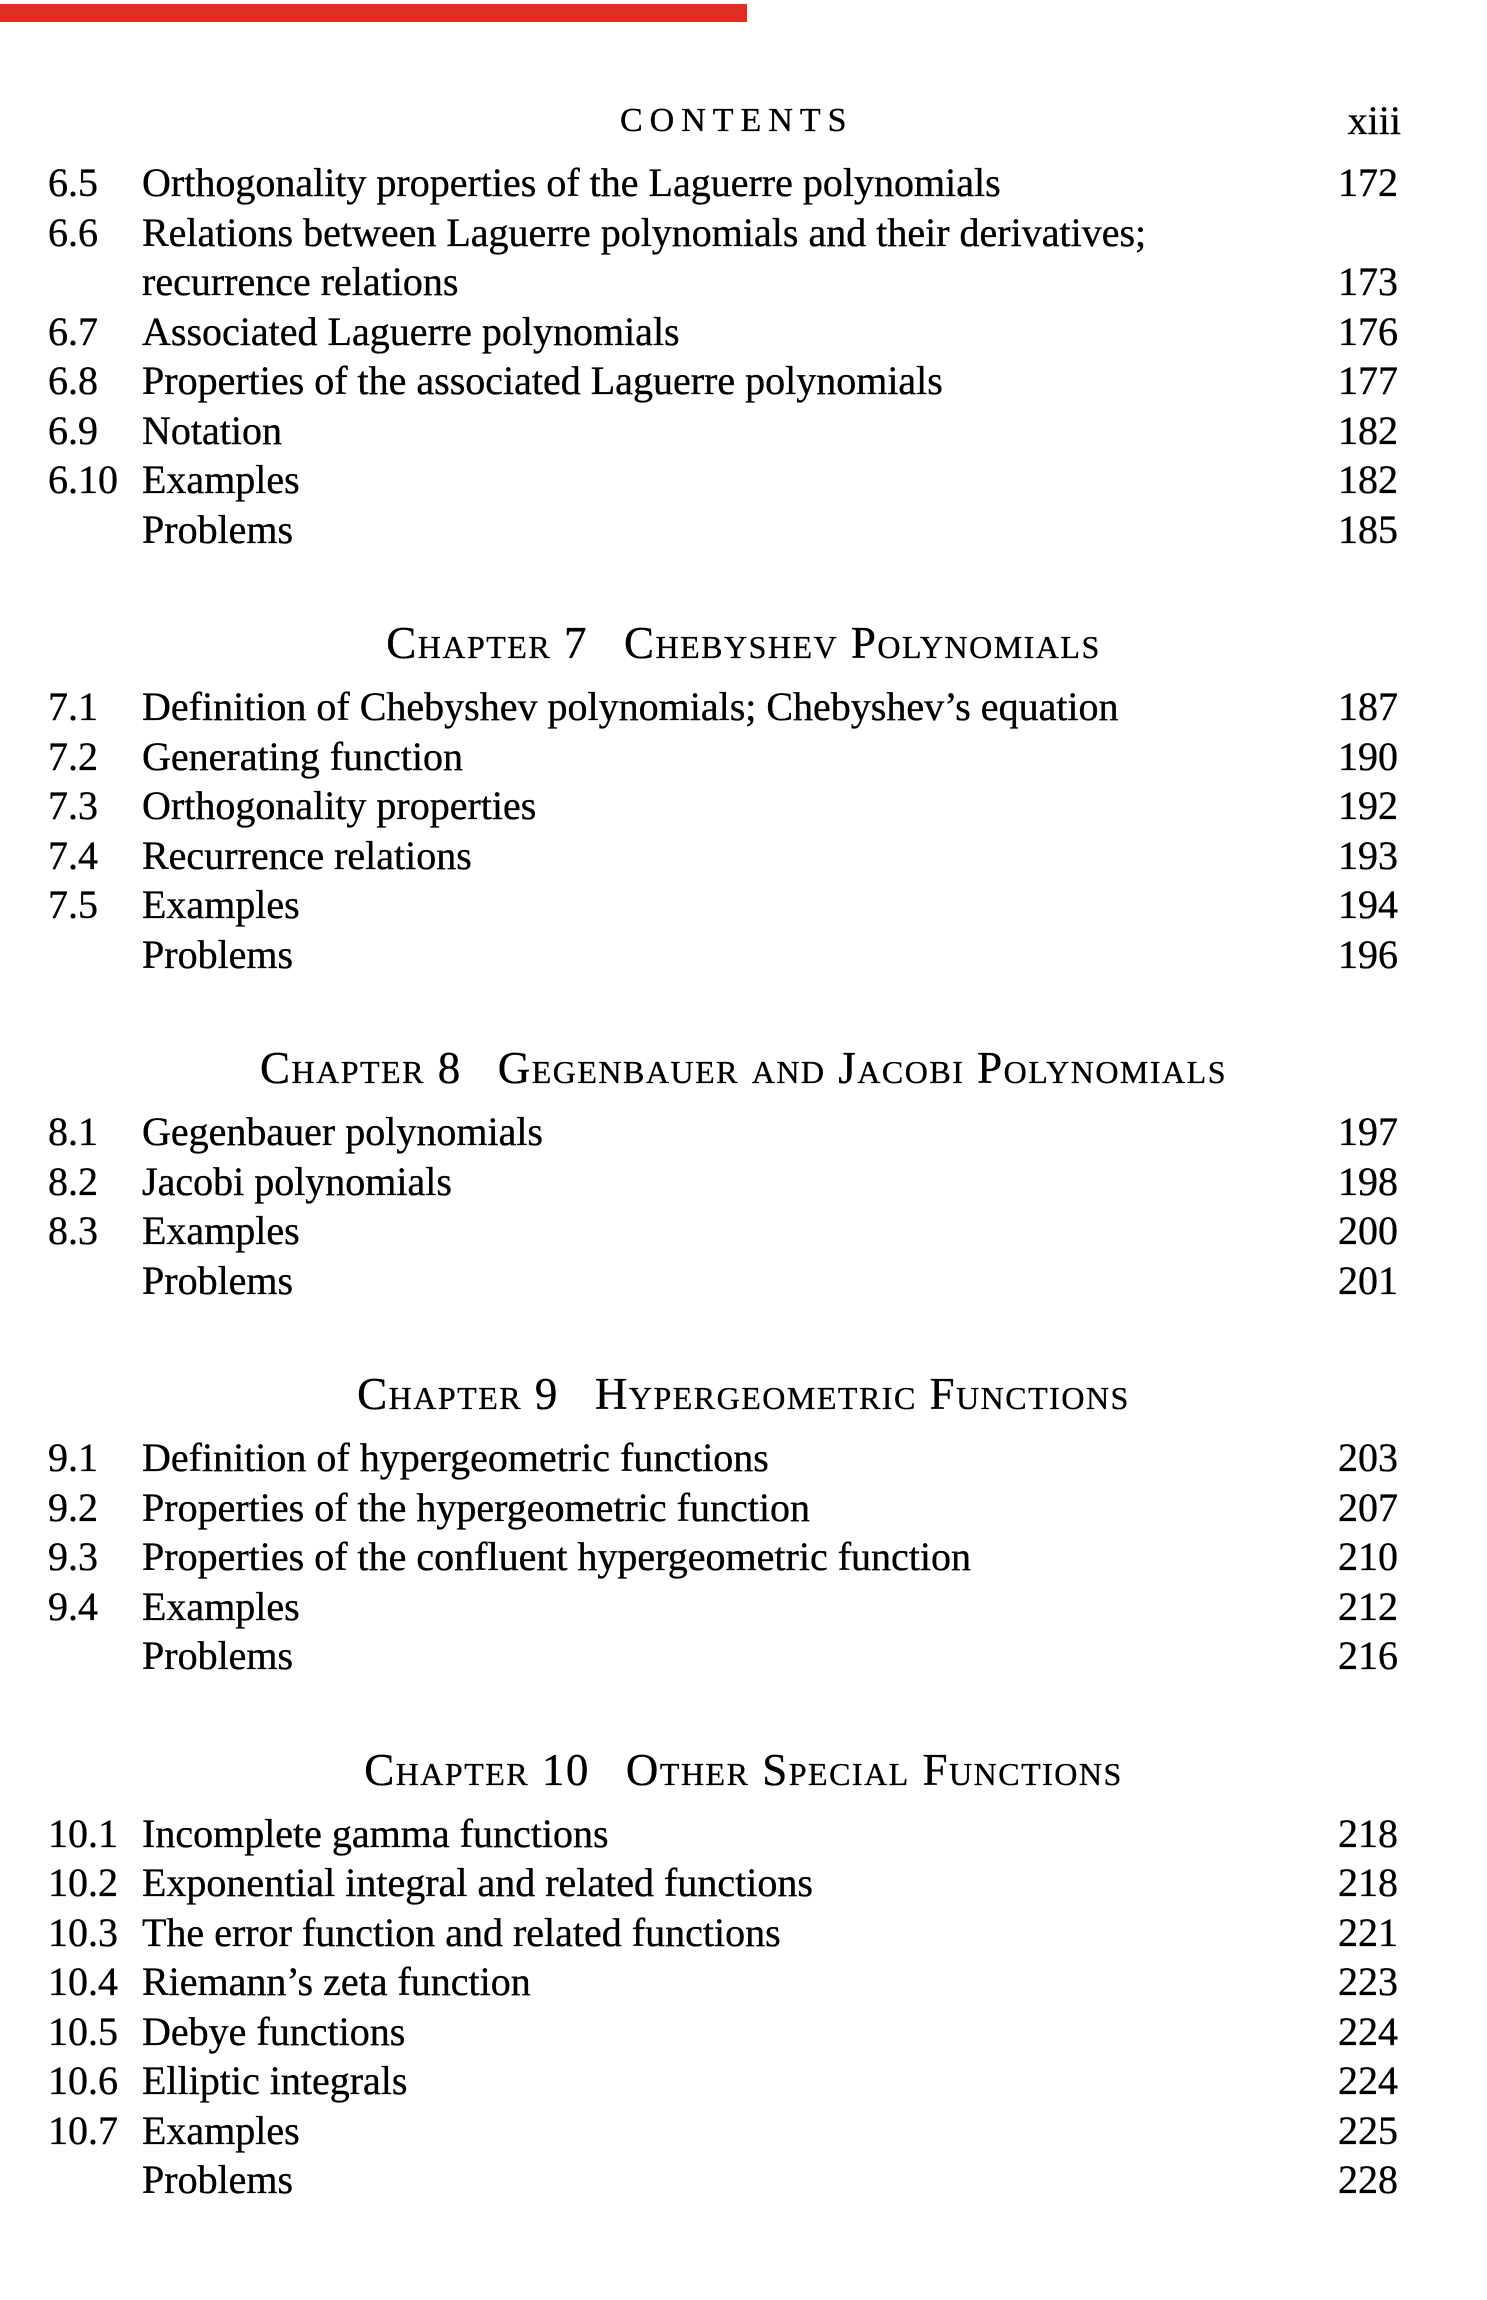 This screenshot has height=2300, width=1487. What do you see at coordinates (1368, 1230) in the screenshot?
I see `entry-page-number: 200` at bounding box center [1368, 1230].